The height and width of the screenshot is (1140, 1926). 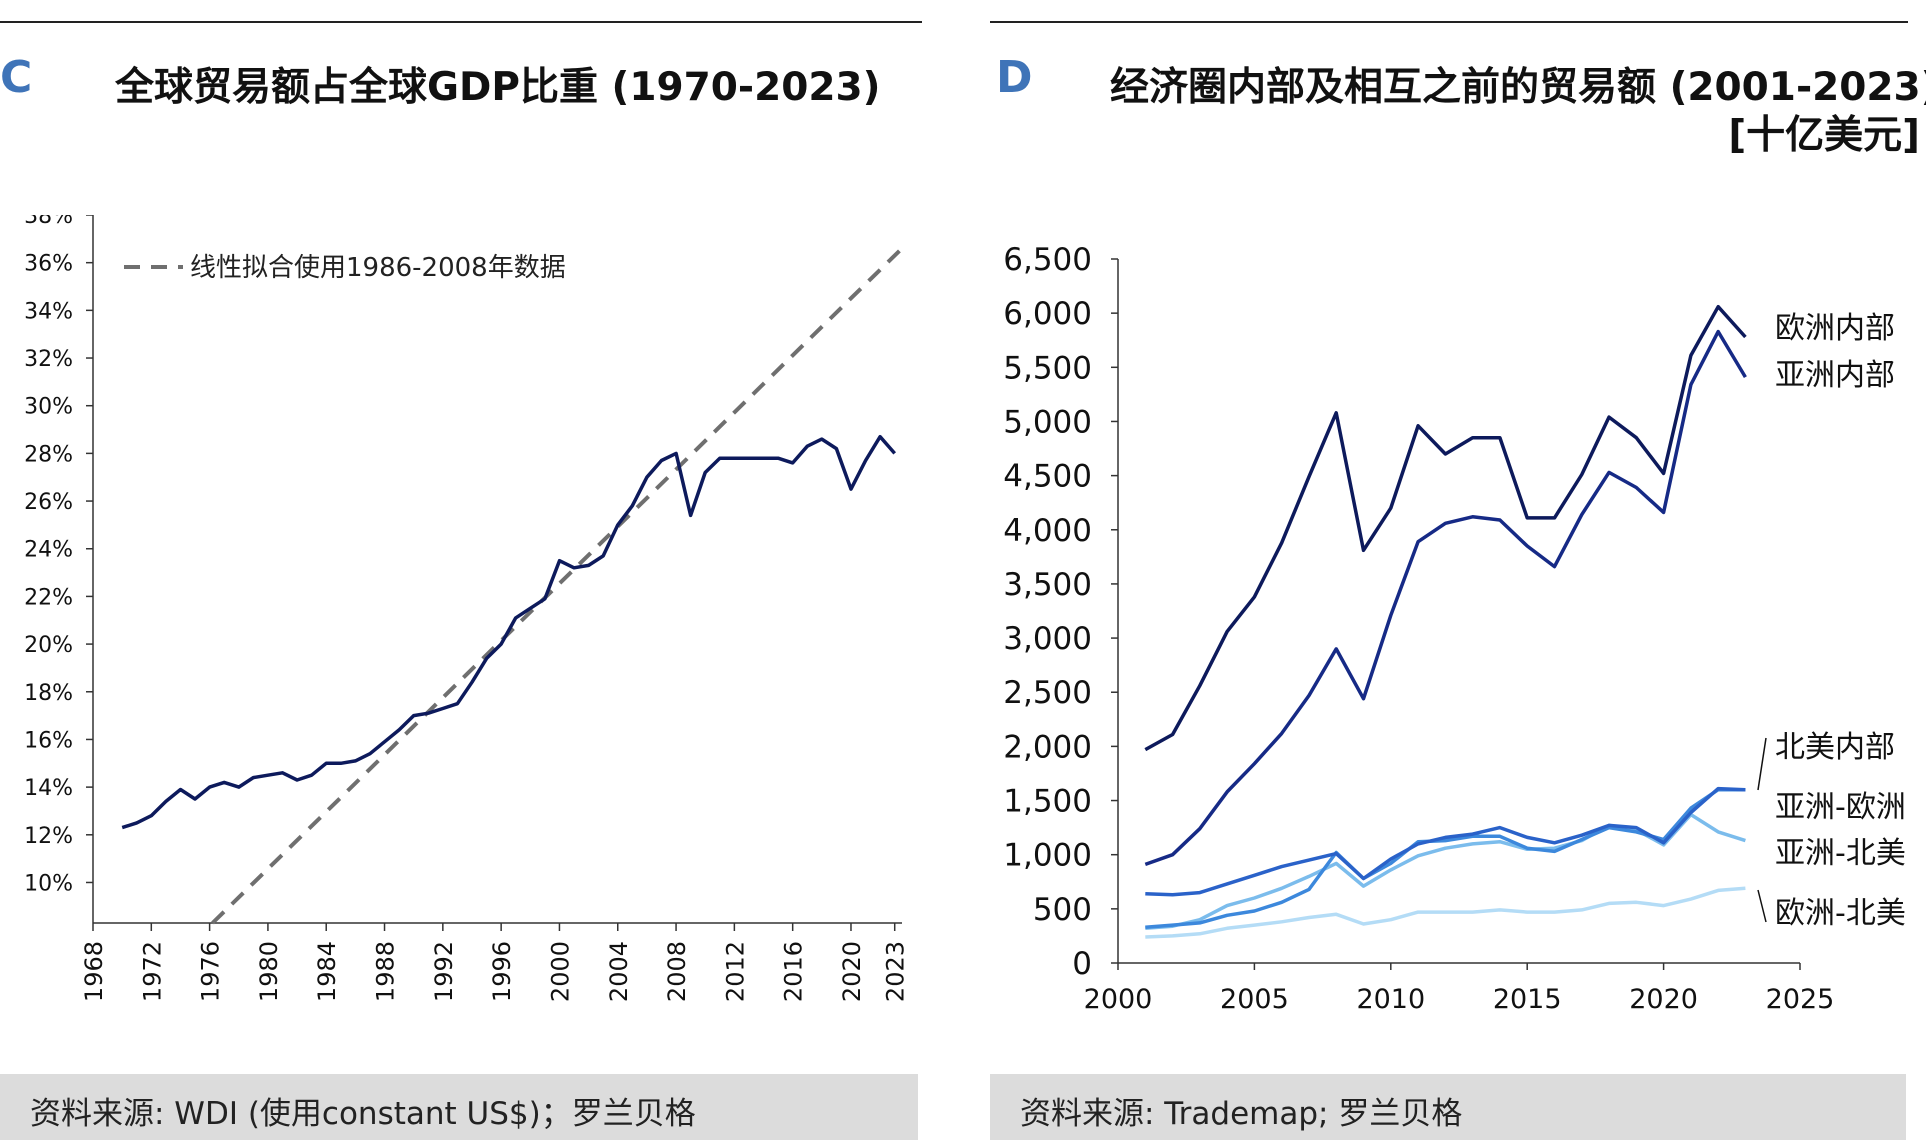 What do you see at coordinates (1840, 853) in the screenshot?
I see `series-label: 亚洲-北美` at bounding box center [1840, 853].